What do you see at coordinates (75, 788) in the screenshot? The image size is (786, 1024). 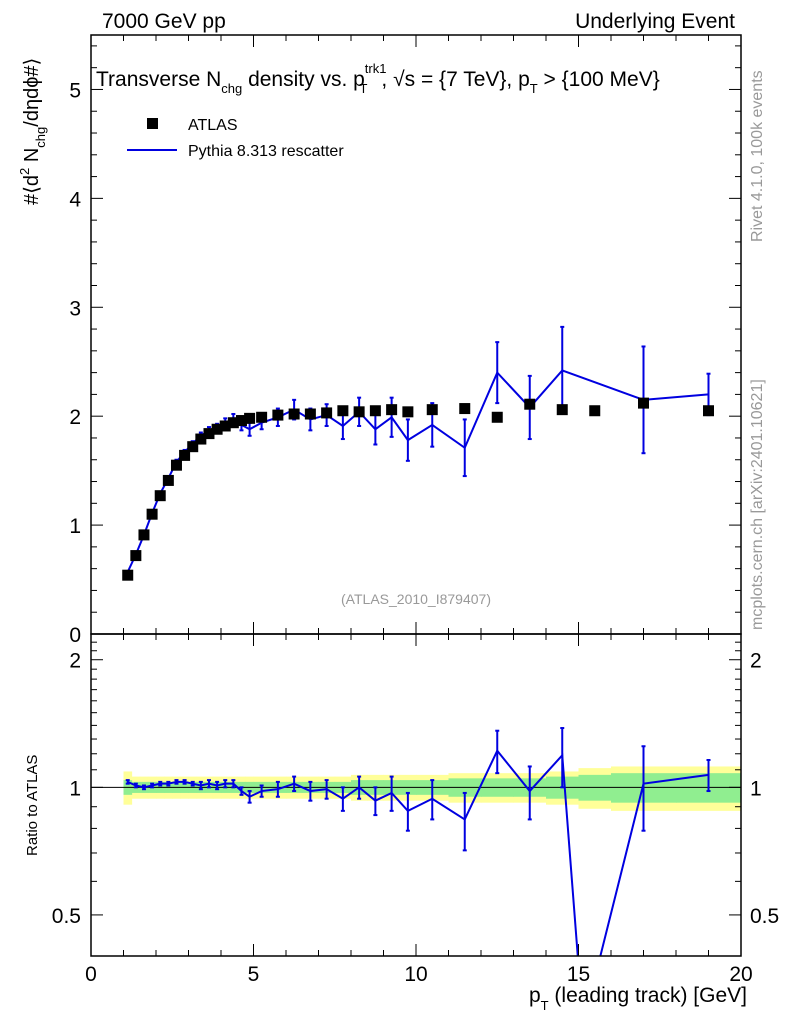 I see `ratio-y-tick-label: 1` at bounding box center [75, 788].